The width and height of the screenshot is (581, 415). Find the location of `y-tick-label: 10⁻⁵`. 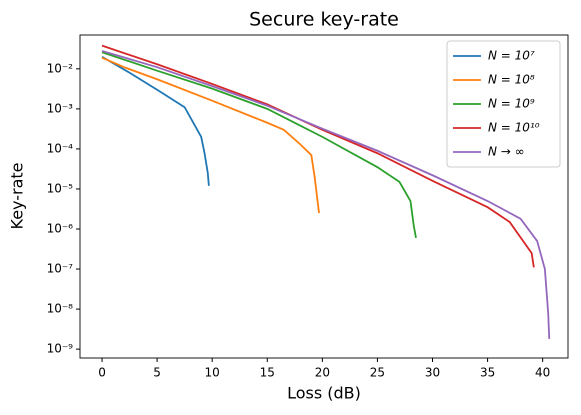

y-tick-label: 10⁻⁵ is located at coordinates (60, 188).